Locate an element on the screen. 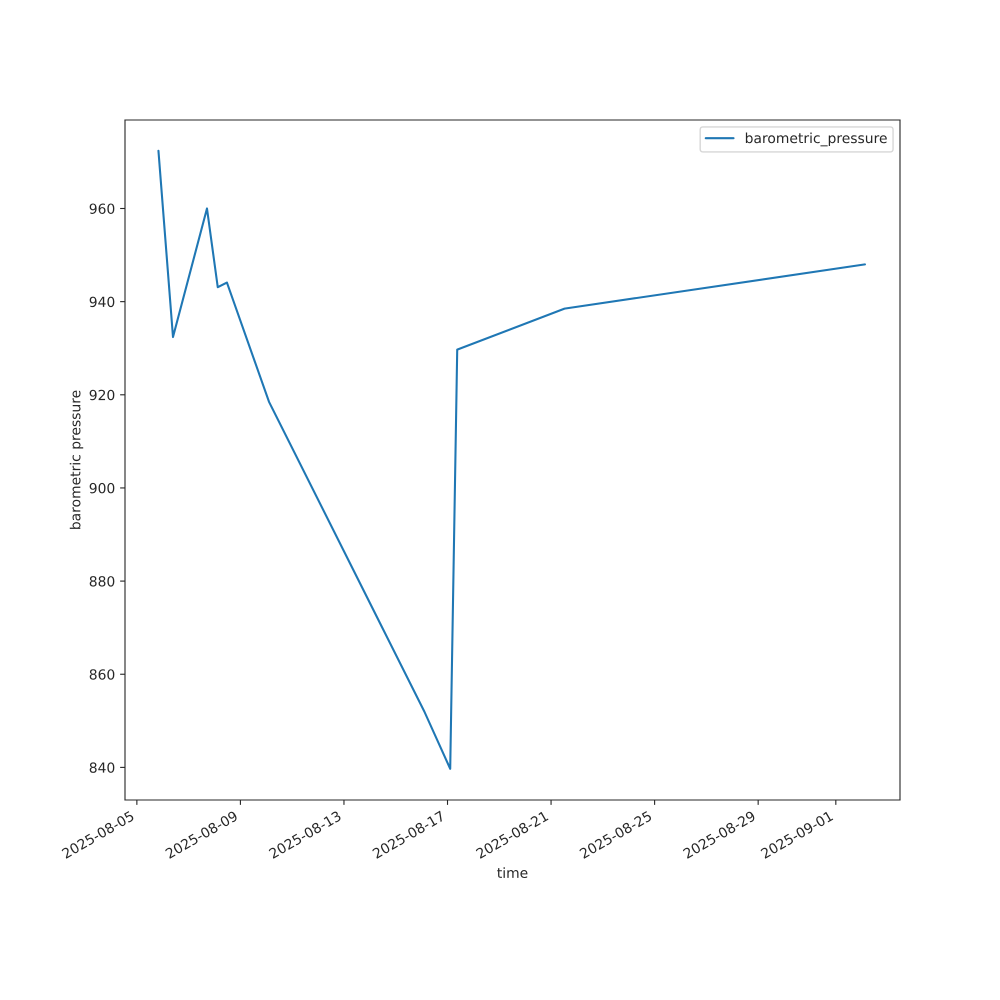  y-tick-label: 960 is located at coordinates (102, 208).